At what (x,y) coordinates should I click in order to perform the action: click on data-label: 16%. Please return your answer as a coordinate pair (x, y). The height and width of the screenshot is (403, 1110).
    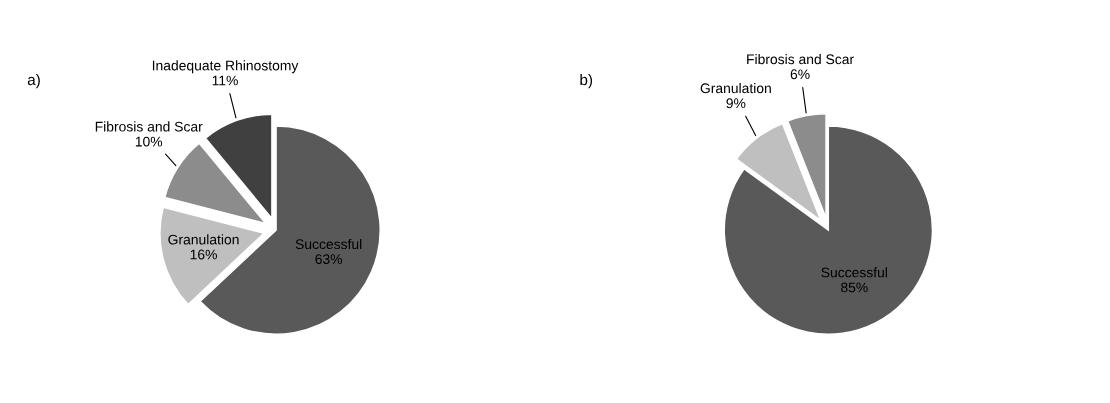
    Looking at the image, I should click on (203, 254).